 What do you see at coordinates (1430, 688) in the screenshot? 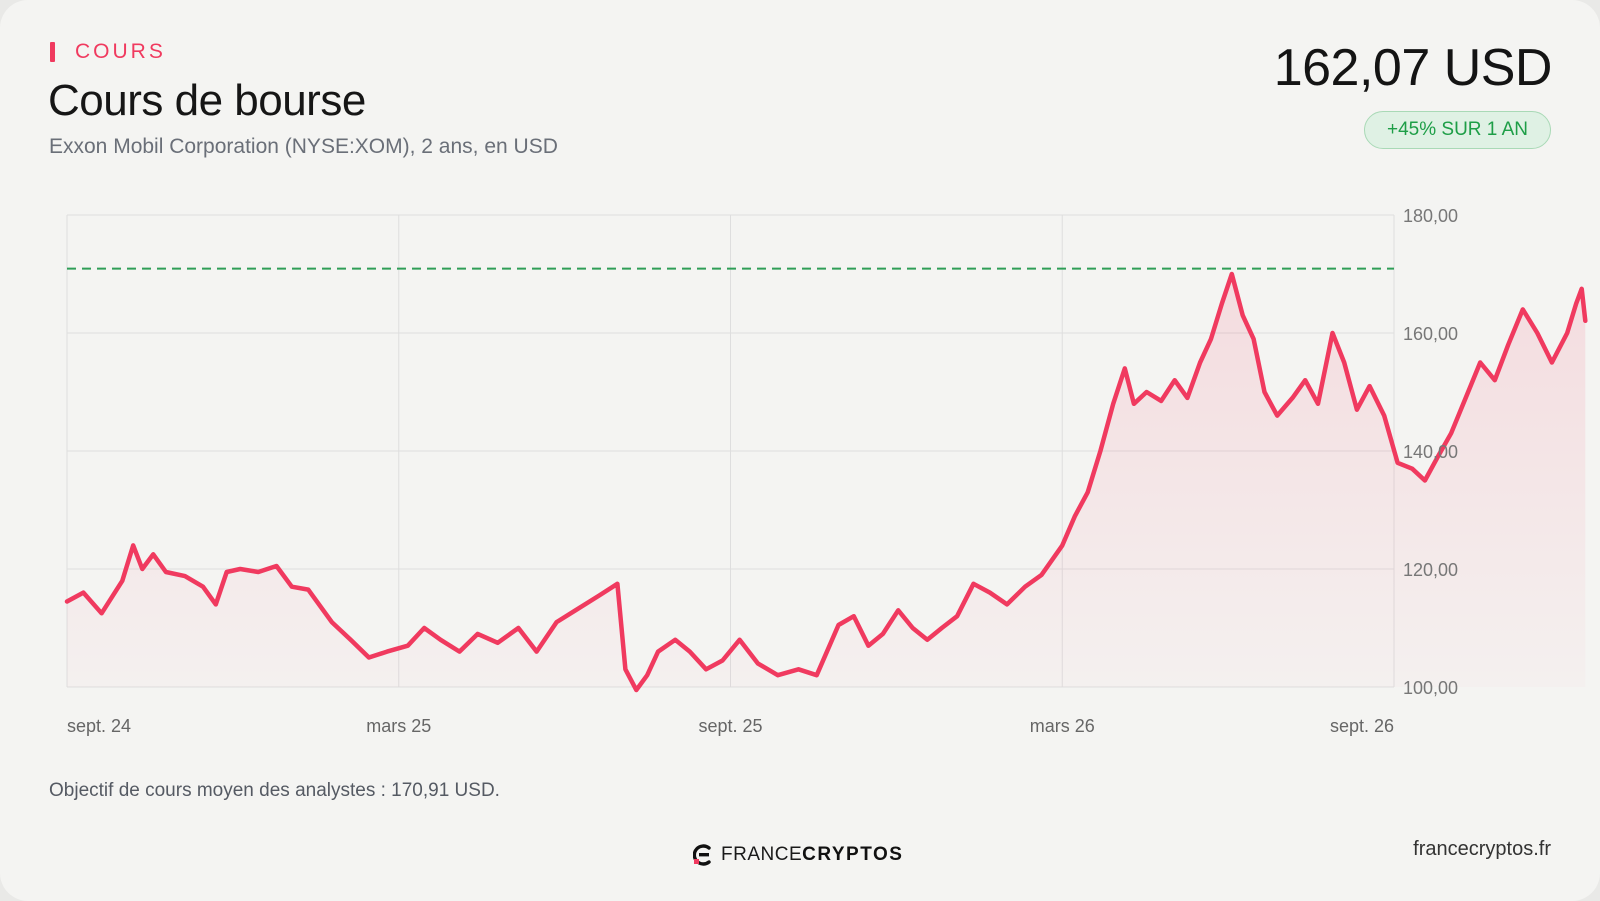
I see `y-tick-label: 100,00` at bounding box center [1430, 688].